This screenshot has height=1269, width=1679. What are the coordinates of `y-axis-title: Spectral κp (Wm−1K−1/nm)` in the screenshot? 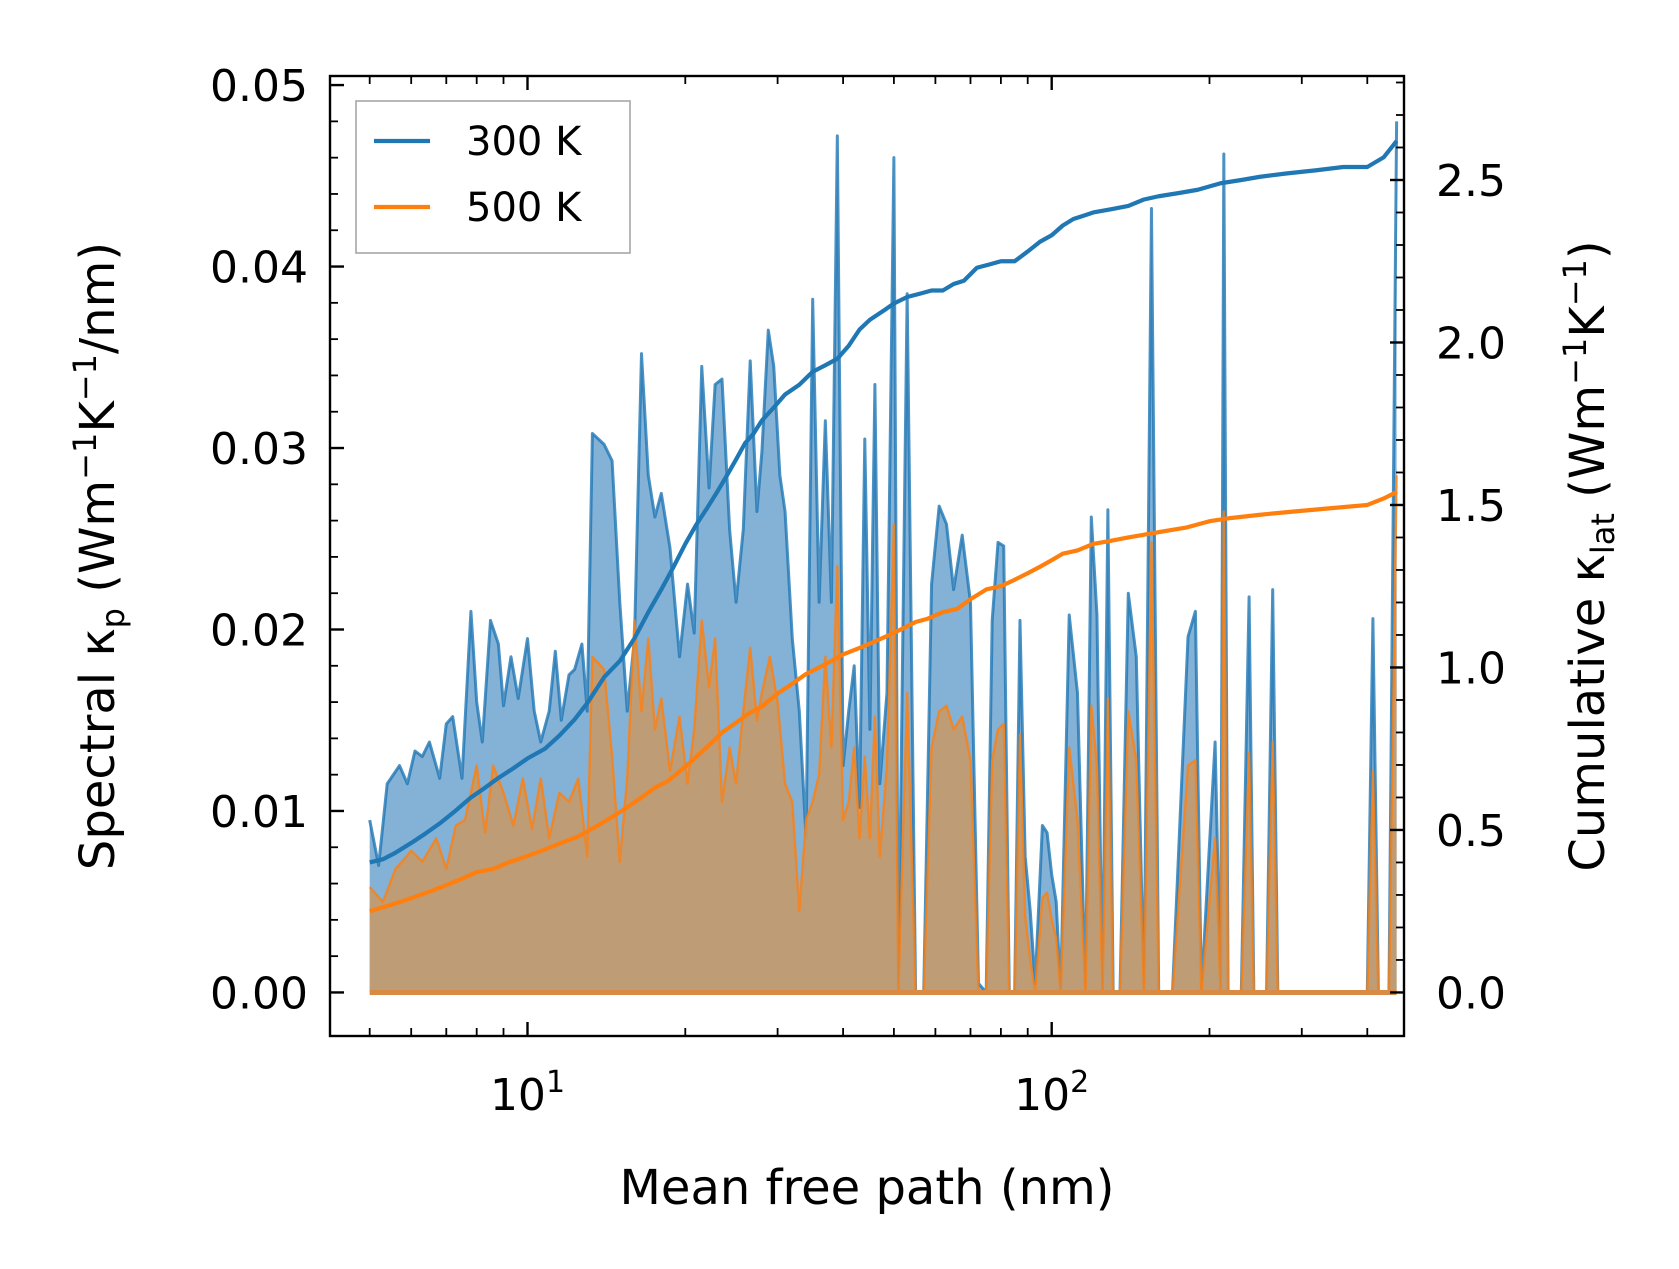 It's located at (99, 556).